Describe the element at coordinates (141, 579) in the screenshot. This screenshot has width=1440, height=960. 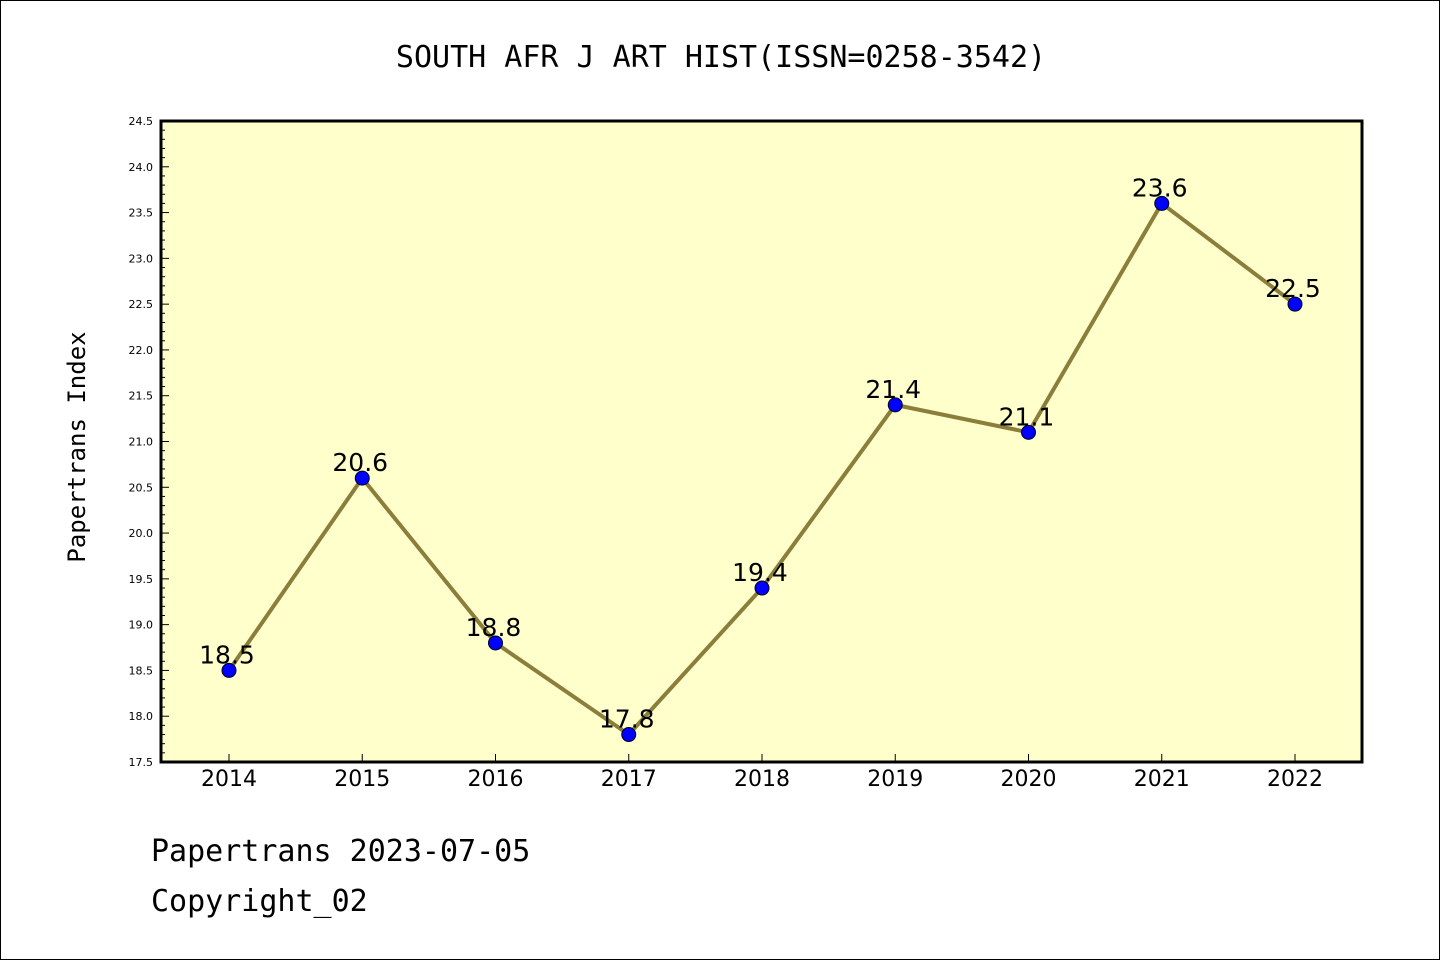
I see `y-tick-label: 19.5` at that location.